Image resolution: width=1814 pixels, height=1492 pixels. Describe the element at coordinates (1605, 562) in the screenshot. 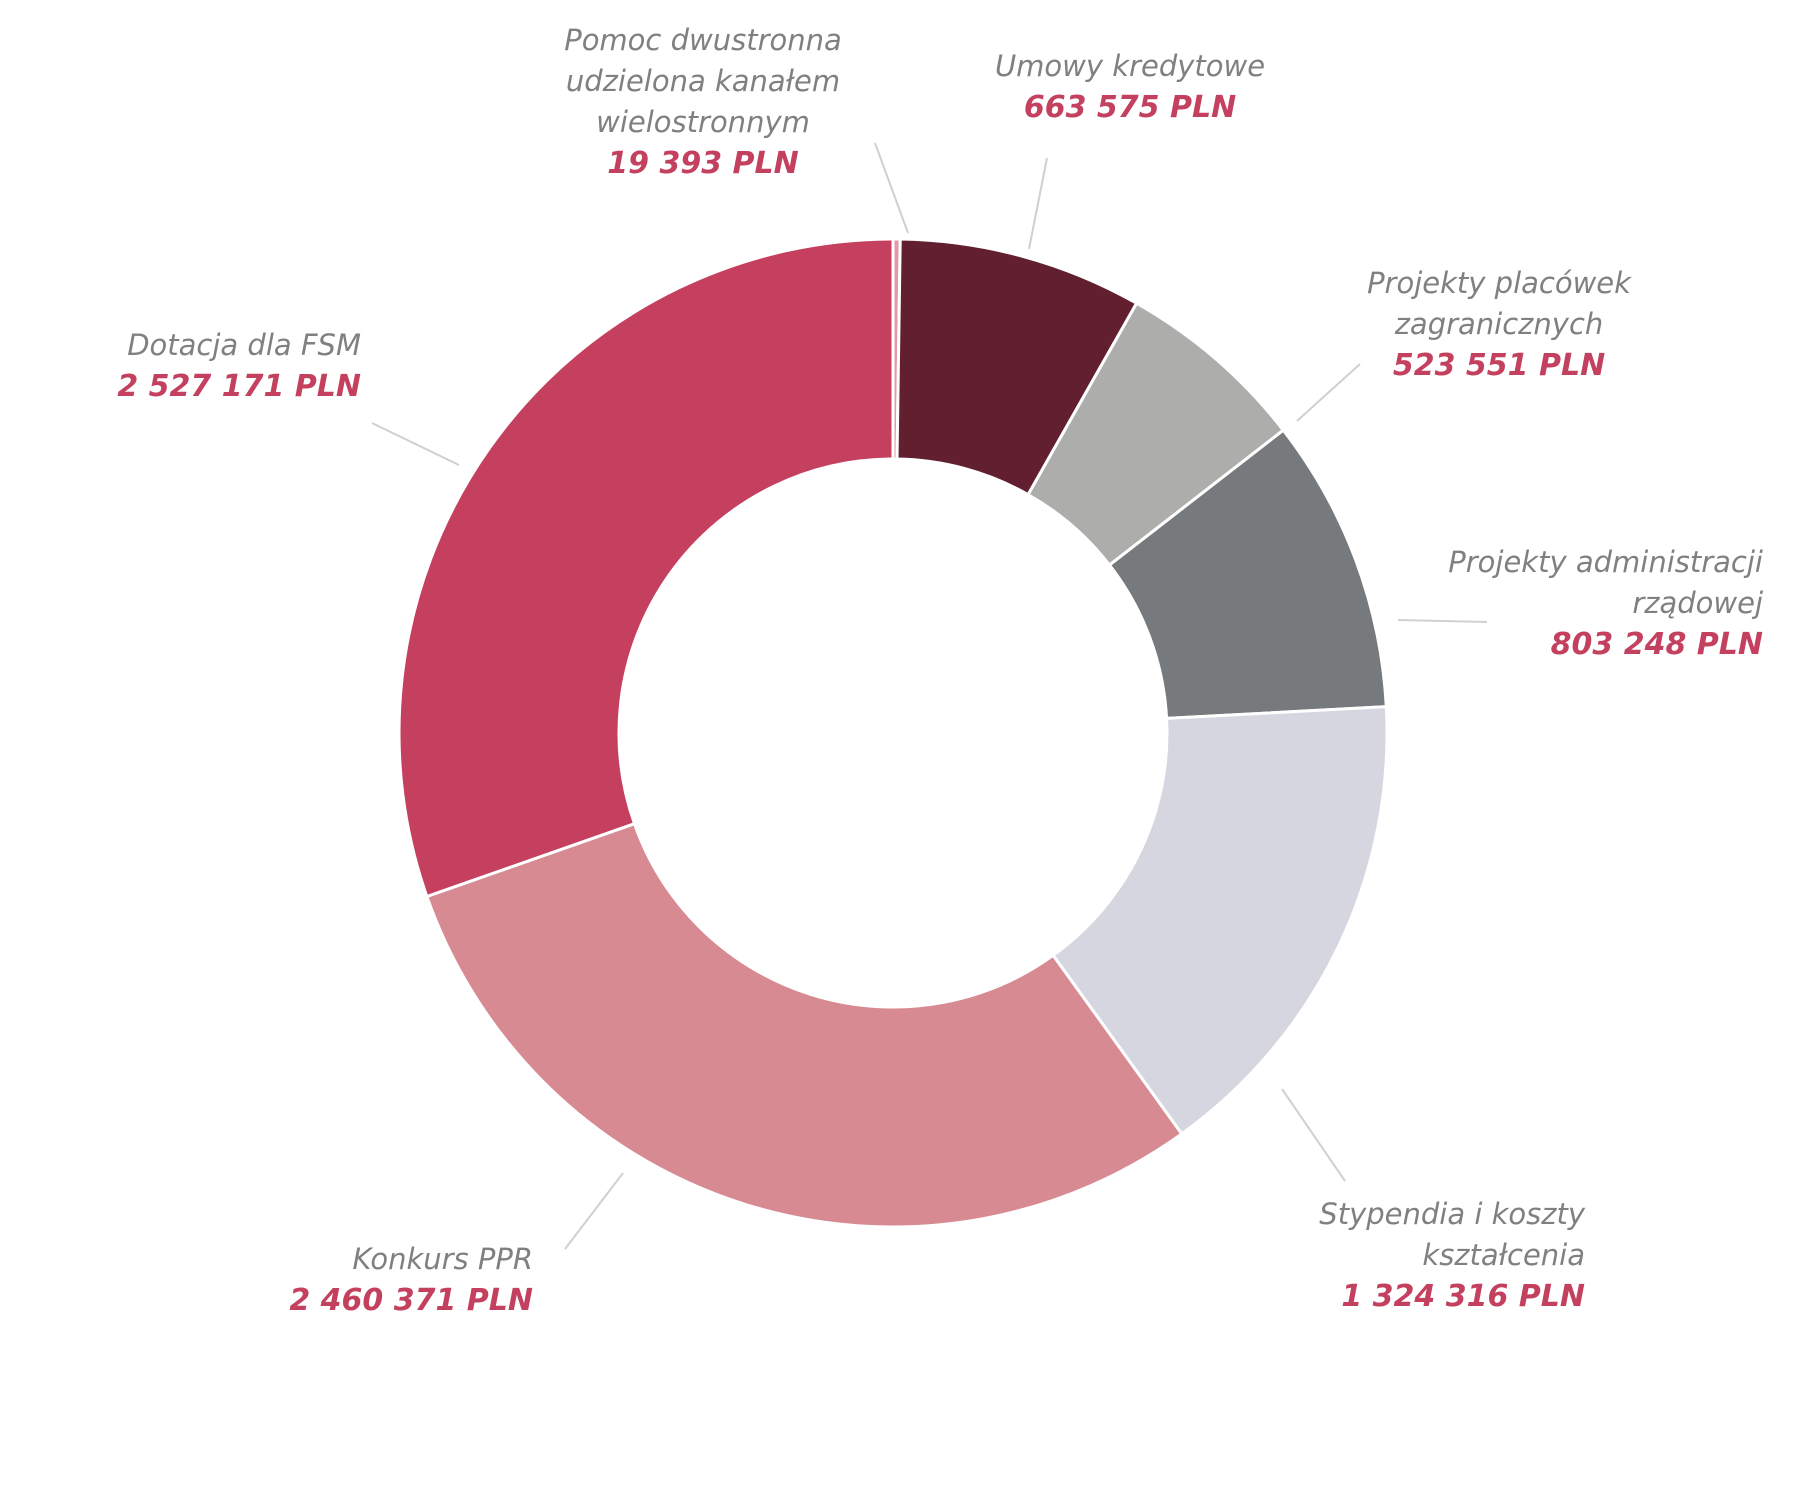

I see `slice-label-administracja: Projekty administracji` at that location.